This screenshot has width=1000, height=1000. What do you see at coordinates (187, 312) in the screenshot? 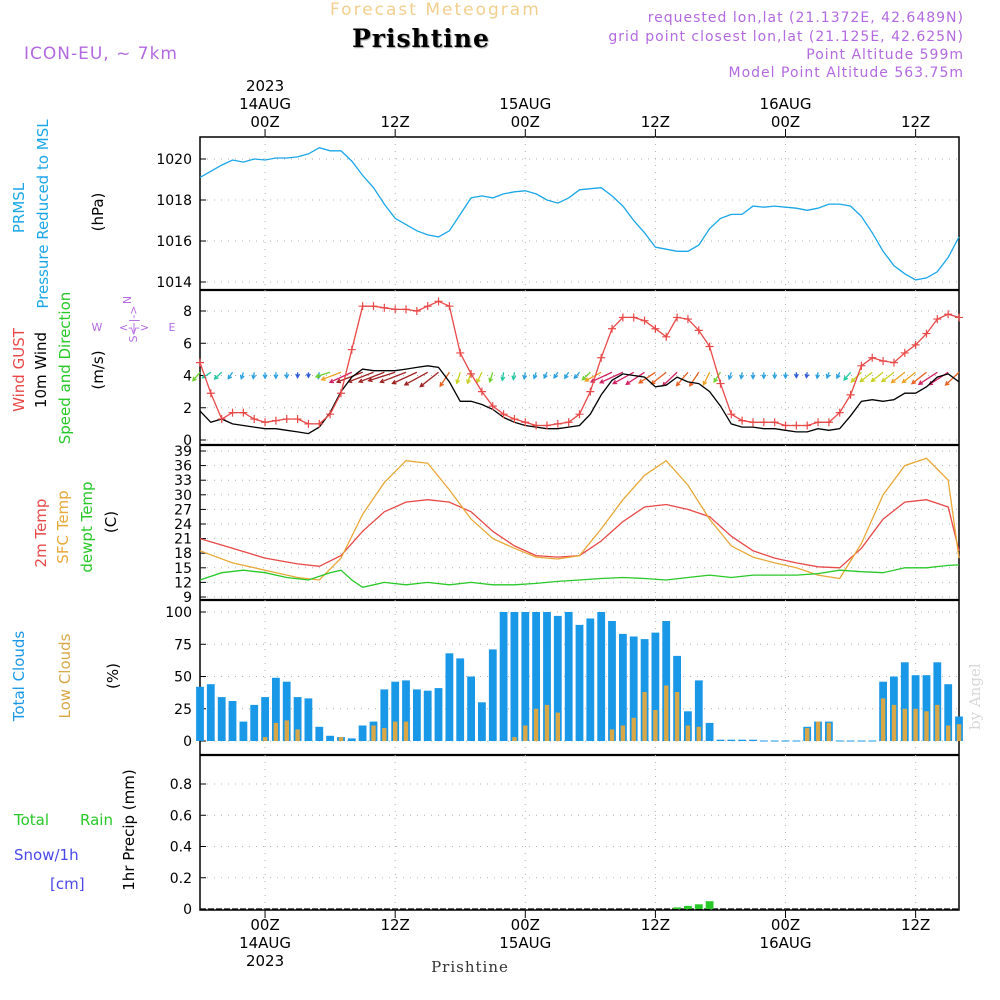
I see `y-tick-label: 8` at bounding box center [187, 312].